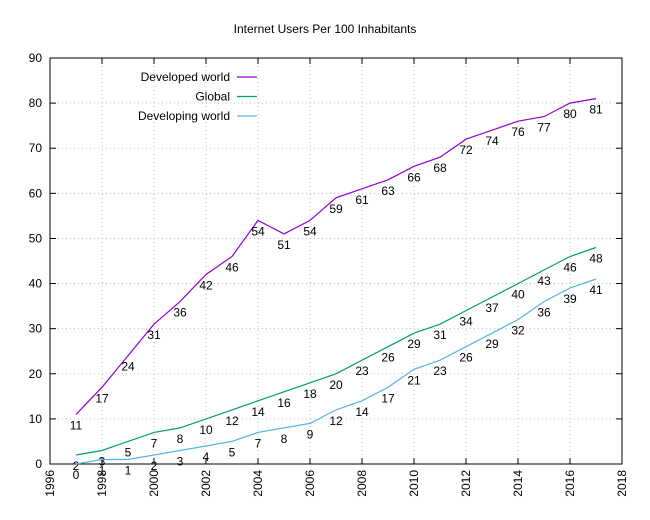 Image resolution: width=650 pixels, height=520 pixels. What do you see at coordinates (310, 434) in the screenshot?
I see `data-label: 9` at bounding box center [310, 434].